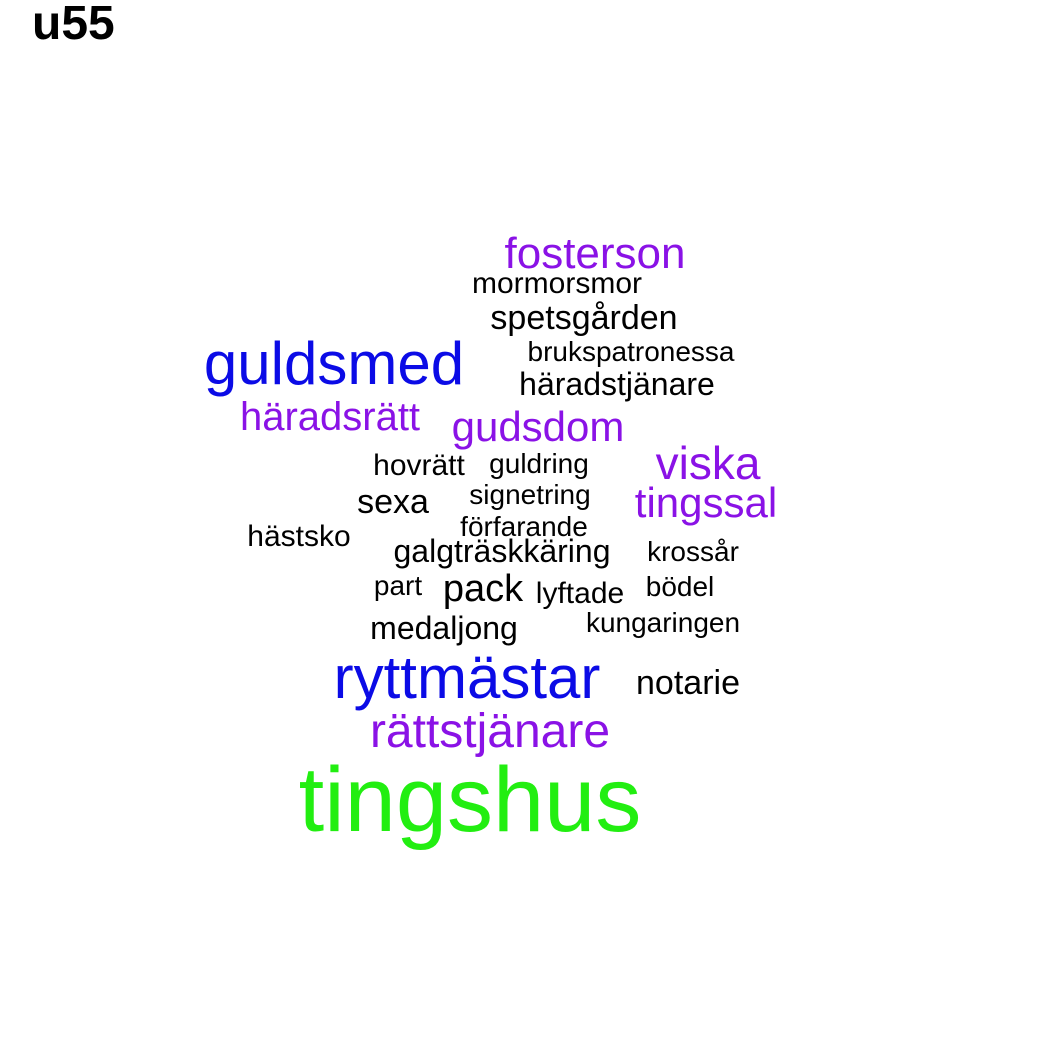 Image resolution: width=1050 pixels, height=1050 pixels. I want to click on word-guldsmed: guldsmed, so click(334, 363).